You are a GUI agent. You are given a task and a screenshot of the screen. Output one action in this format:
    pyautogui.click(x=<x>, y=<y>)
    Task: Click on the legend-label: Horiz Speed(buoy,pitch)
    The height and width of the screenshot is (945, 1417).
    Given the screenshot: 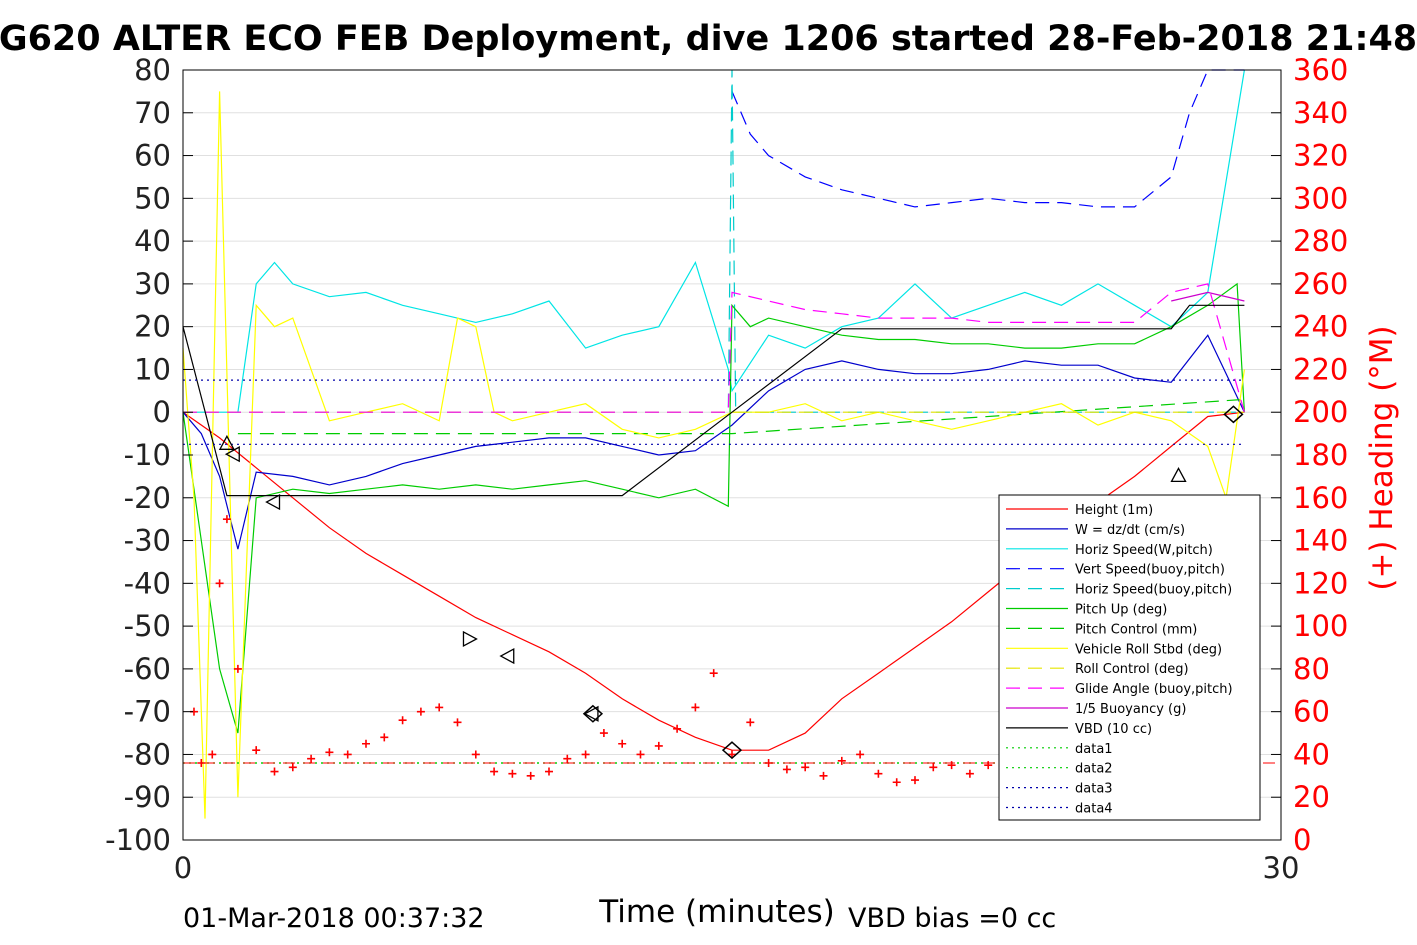 What is the action you would take?
    pyautogui.click(x=1153, y=590)
    